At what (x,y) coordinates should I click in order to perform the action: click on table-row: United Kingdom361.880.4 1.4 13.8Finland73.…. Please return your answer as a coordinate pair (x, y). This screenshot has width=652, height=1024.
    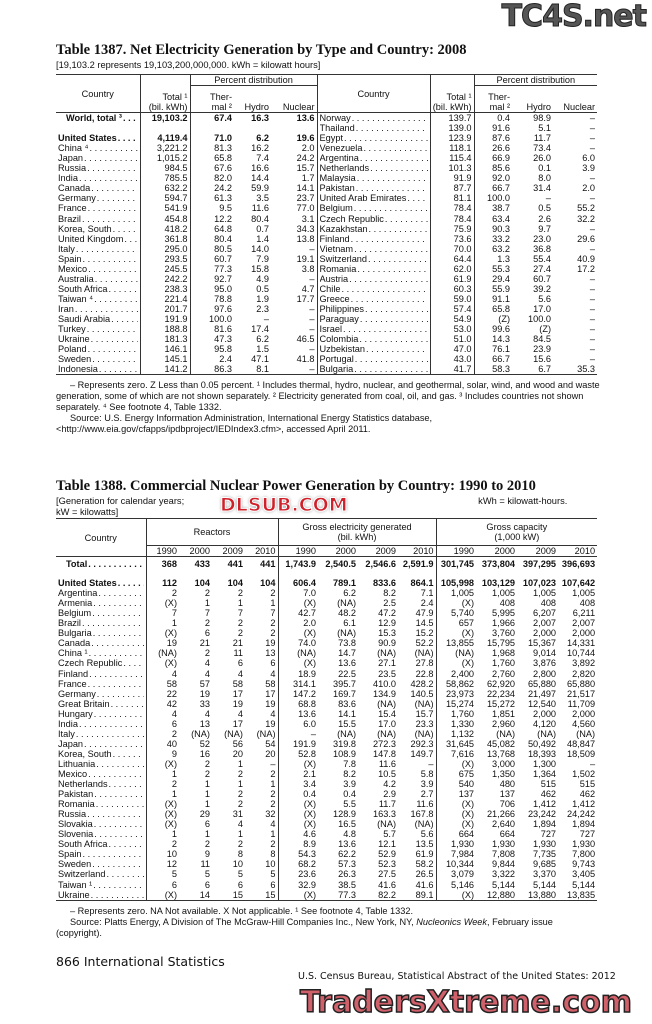
    Looking at the image, I should click on (326, 238).